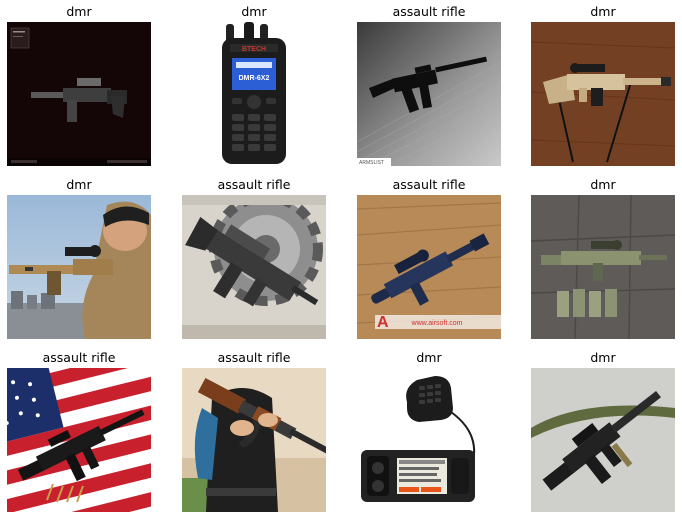  What do you see at coordinates (79, 440) in the screenshot?
I see `rifle-on-us-flag-image` at bounding box center [79, 440].